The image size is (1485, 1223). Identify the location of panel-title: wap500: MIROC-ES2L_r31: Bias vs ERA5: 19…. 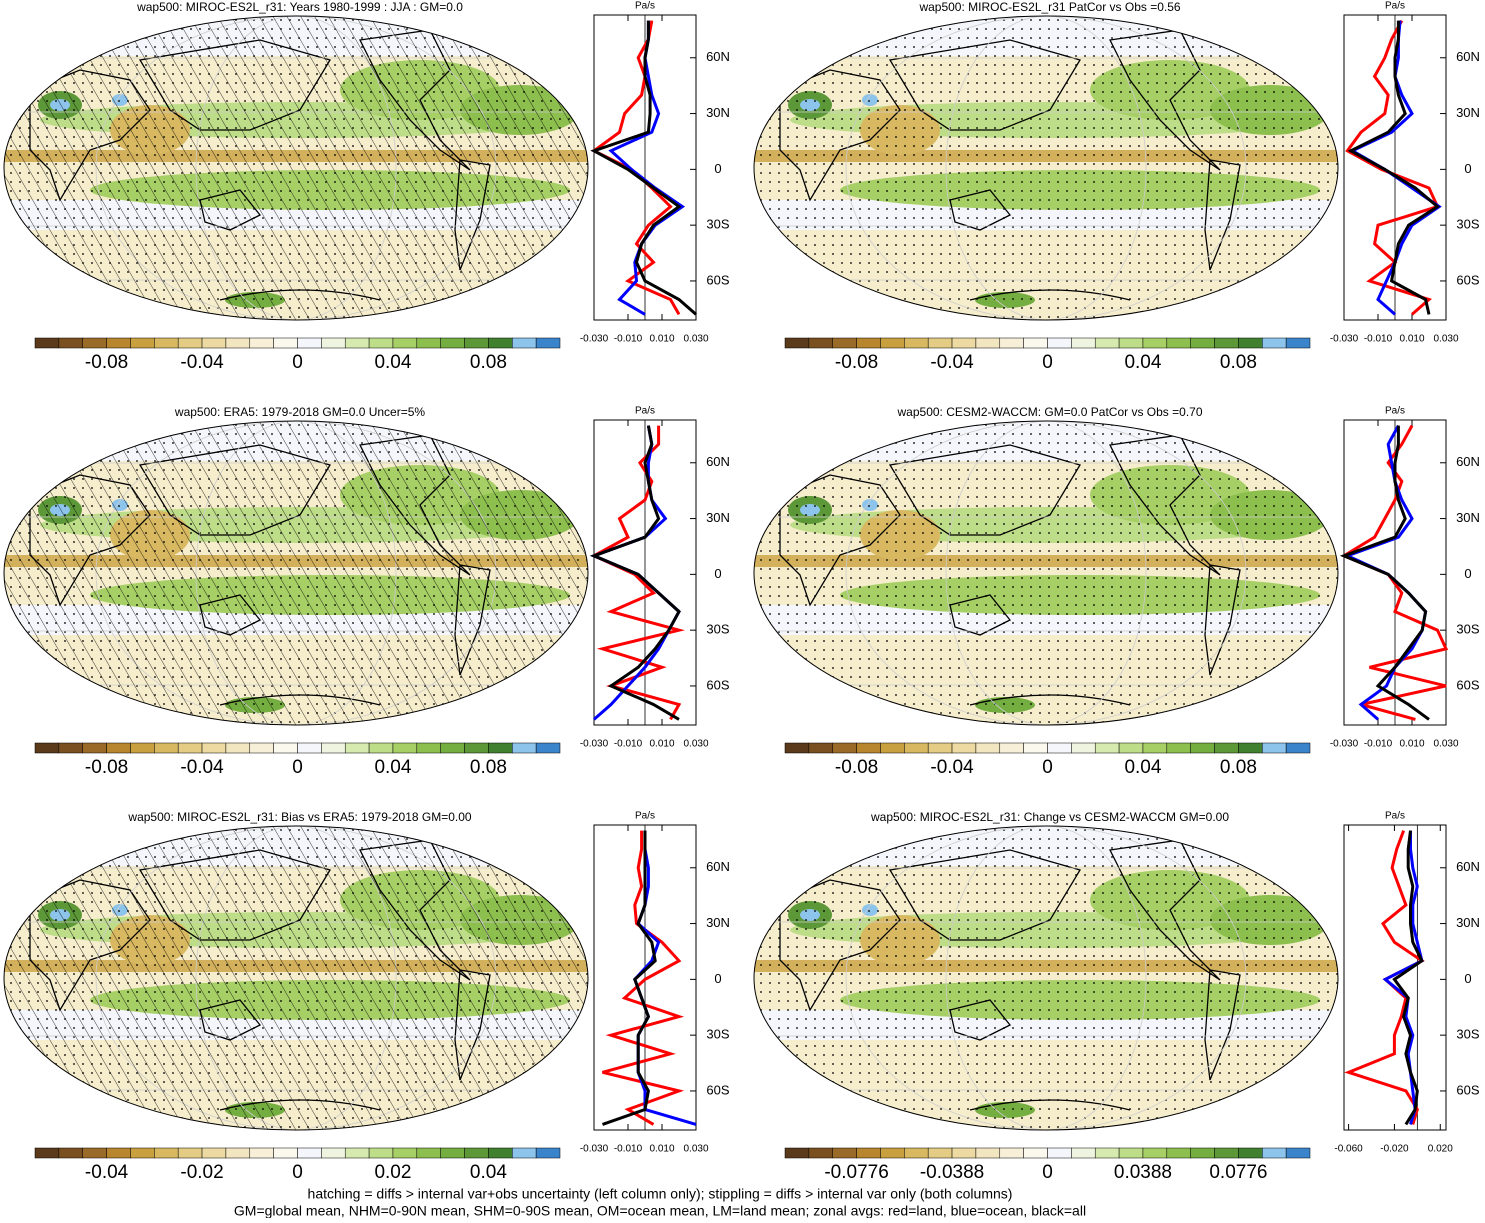
(299, 817).